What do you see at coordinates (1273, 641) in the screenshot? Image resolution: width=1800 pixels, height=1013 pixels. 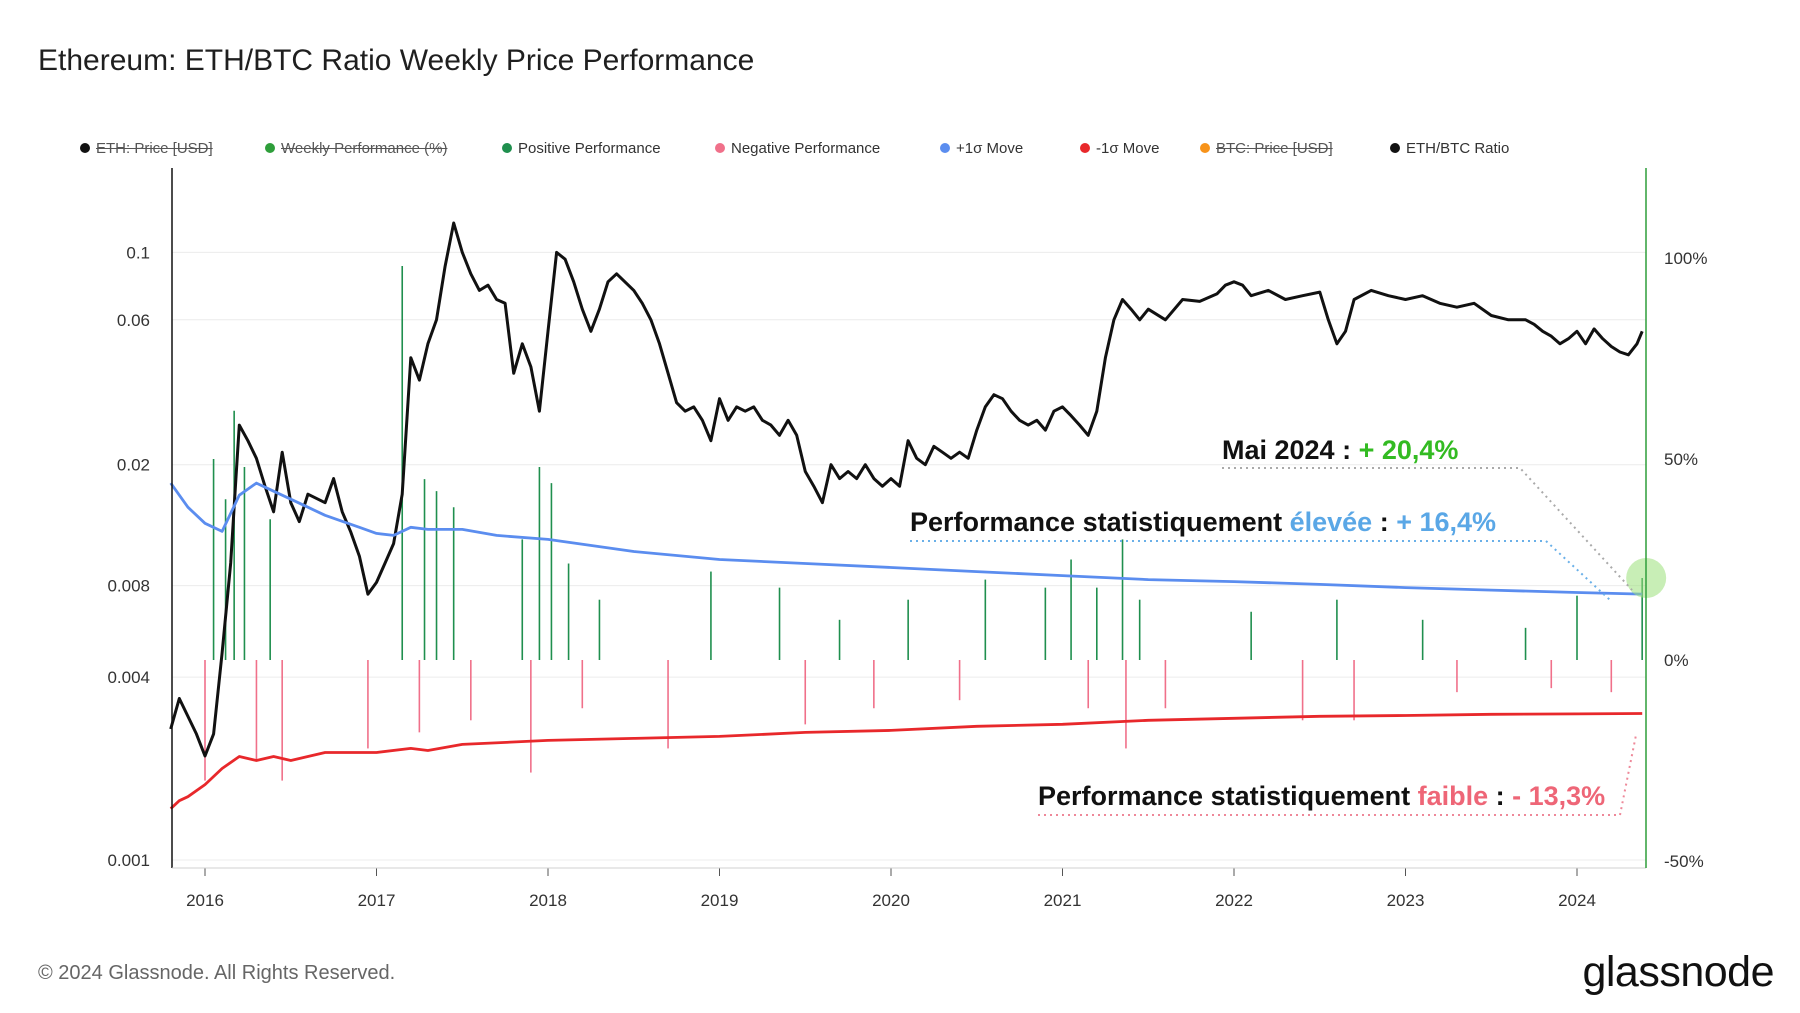 I see `annotation-leaders` at bounding box center [1273, 641].